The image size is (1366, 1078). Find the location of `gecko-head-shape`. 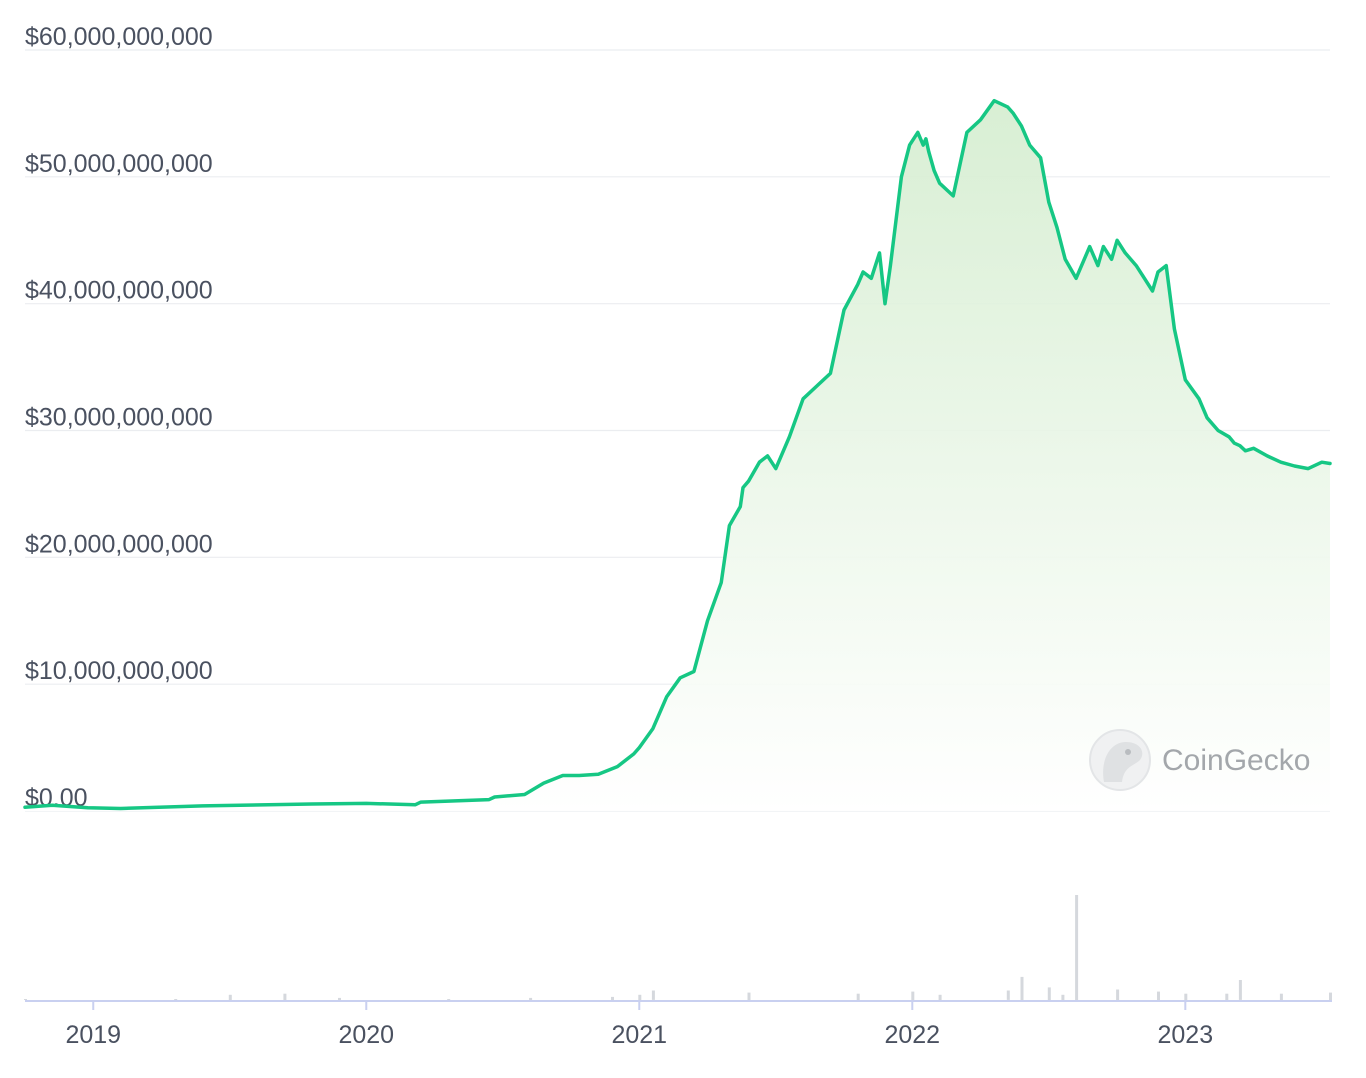

gecko-head-shape is located at coordinates (1123, 762).